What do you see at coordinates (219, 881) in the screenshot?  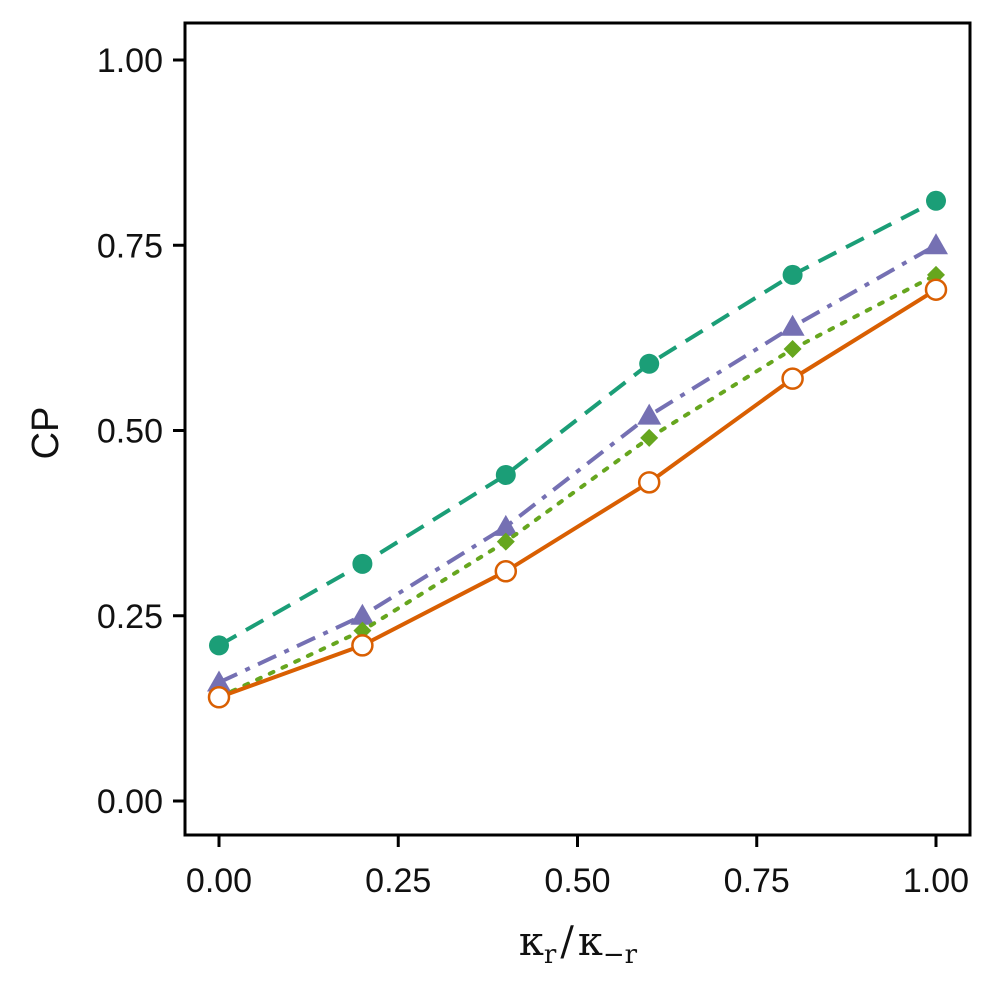 I see `x-tick-label: 0.00` at bounding box center [219, 881].